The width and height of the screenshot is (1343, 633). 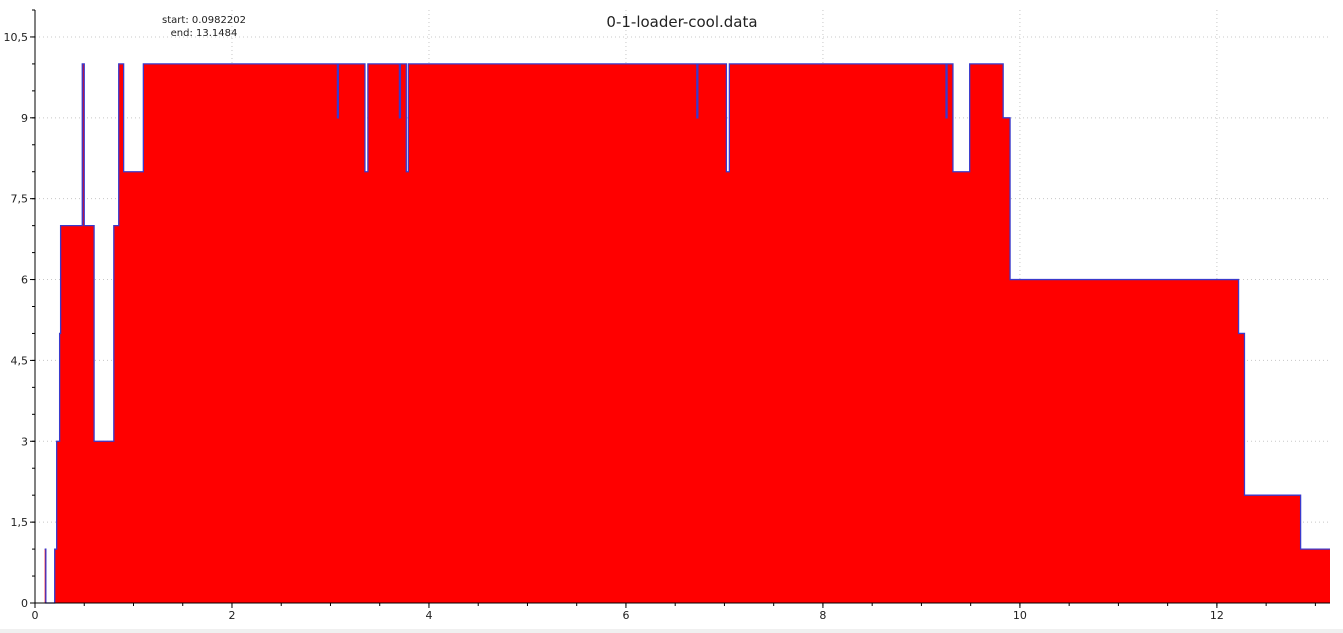 What do you see at coordinates (428, 615) in the screenshot?
I see `x-tick-label: 4` at bounding box center [428, 615].